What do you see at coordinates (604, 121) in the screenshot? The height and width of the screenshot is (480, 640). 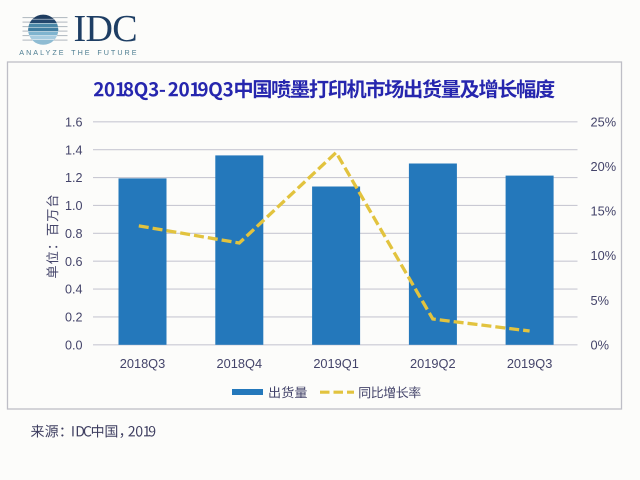 I see `svg-text: 25%` at bounding box center [604, 121].